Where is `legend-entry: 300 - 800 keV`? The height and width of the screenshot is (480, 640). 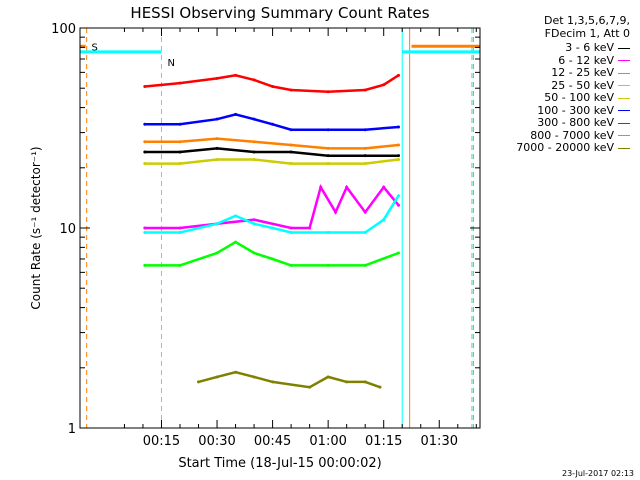
legend-entry: 300 - 800 keV is located at coordinates (583, 123).